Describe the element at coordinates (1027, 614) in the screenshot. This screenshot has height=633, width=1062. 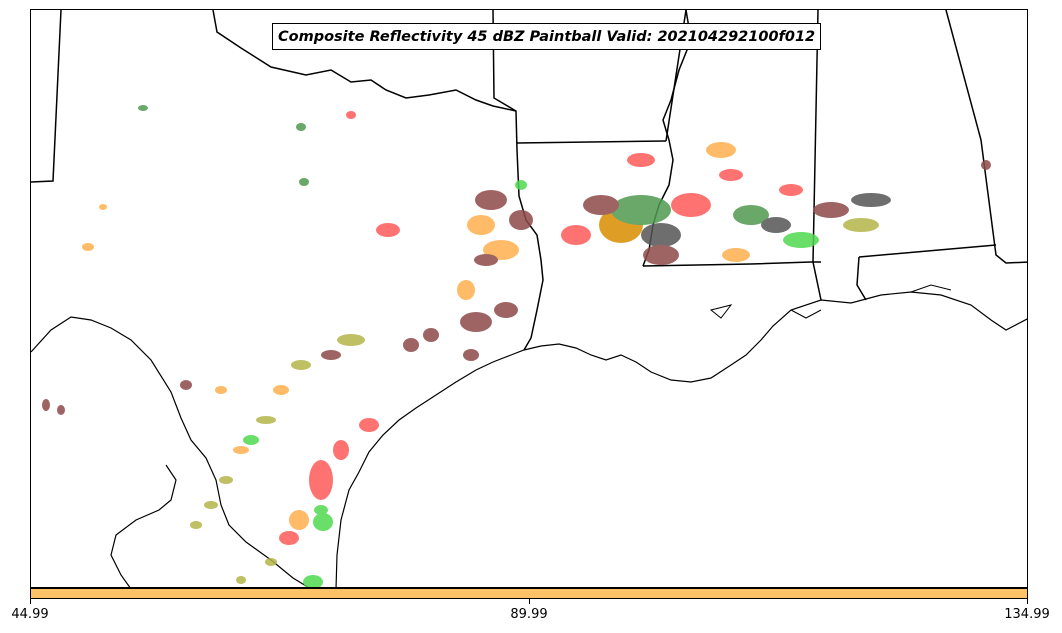
I see `colorbar-tick-label: 134.99` at that location.